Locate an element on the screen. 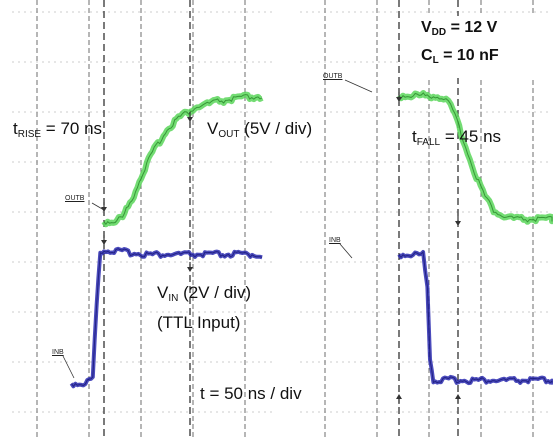 This screenshot has width=553, height=439. cursor-marker-inb-rise is located at coordinates (104, 242).